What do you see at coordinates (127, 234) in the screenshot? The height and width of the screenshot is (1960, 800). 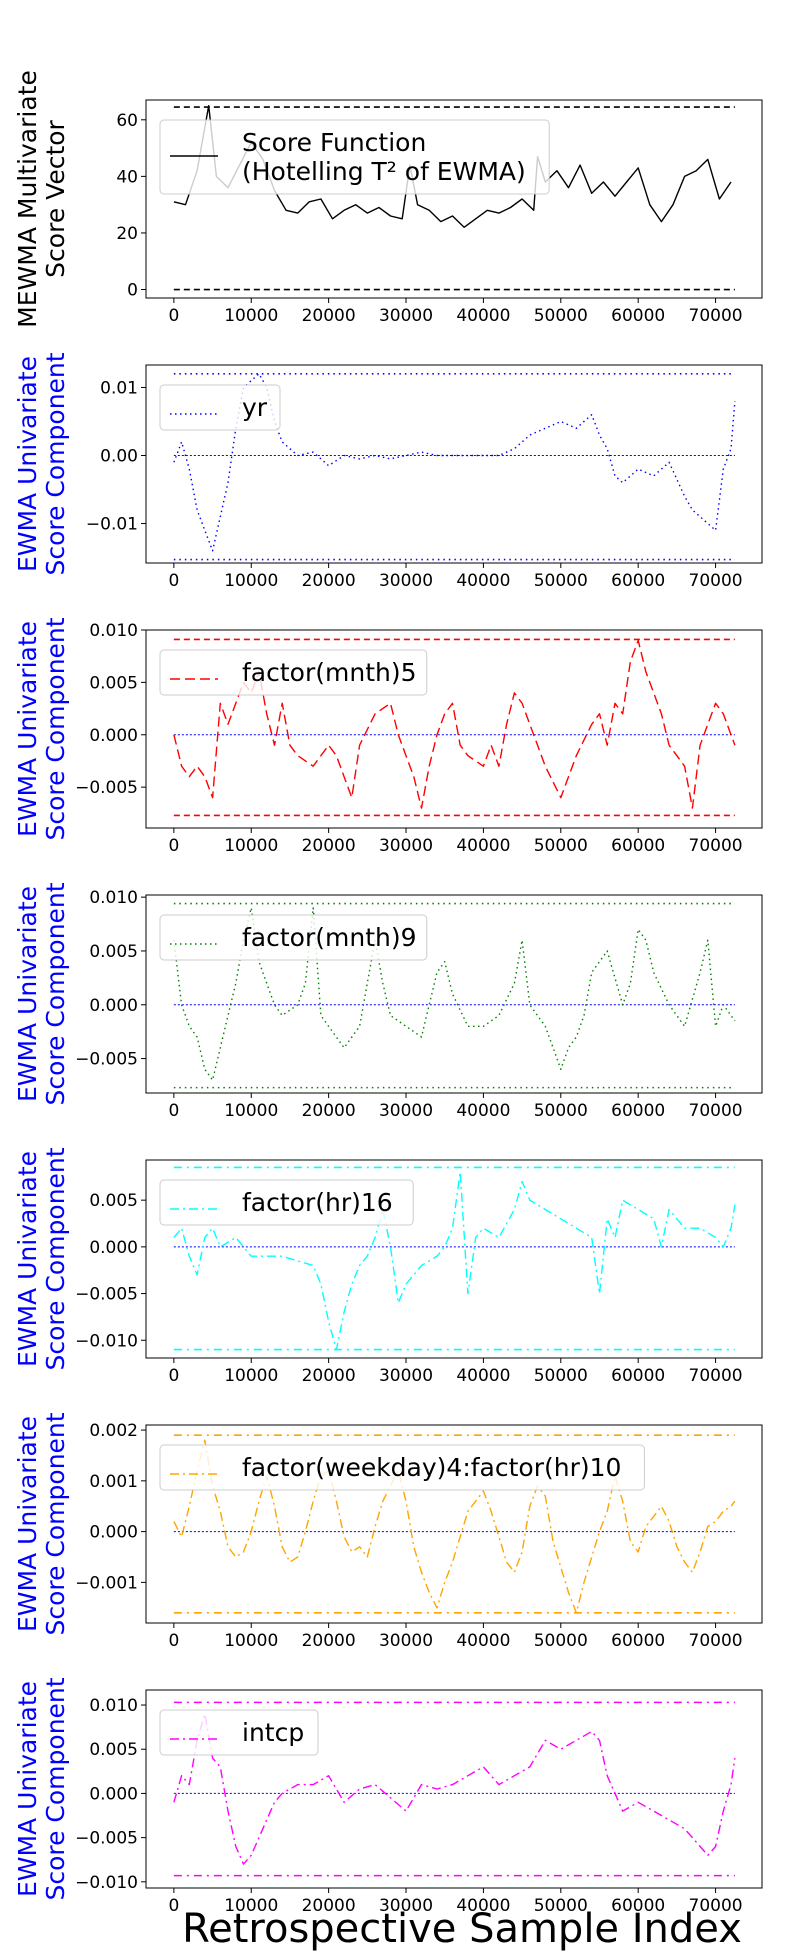 I see `y-tick-label: 20` at bounding box center [127, 234].